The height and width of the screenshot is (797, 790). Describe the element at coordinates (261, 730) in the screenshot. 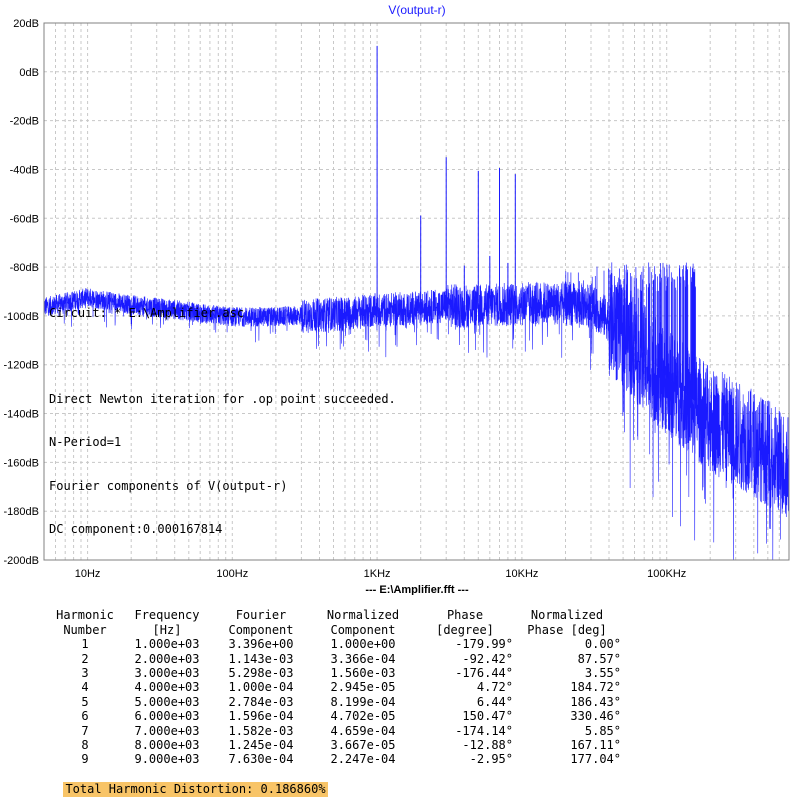

I see `table-cell: 1.582e-03` at that location.